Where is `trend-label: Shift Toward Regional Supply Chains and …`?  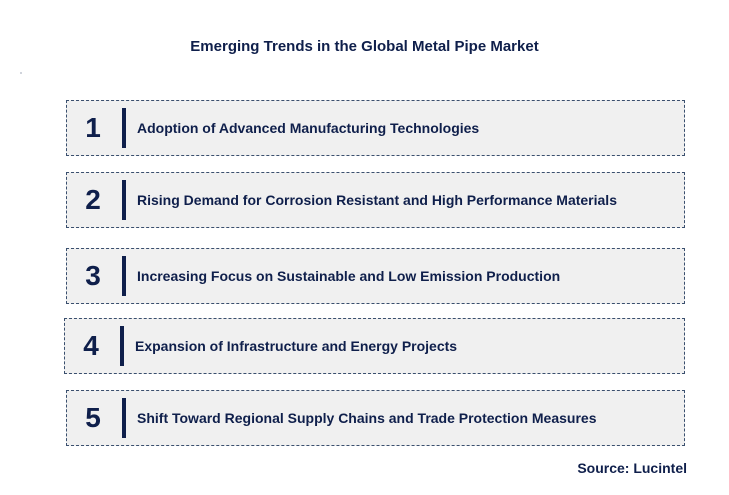 trend-label: Shift Toward Regional Supply Chains and … is located at coordinates (367, 418).